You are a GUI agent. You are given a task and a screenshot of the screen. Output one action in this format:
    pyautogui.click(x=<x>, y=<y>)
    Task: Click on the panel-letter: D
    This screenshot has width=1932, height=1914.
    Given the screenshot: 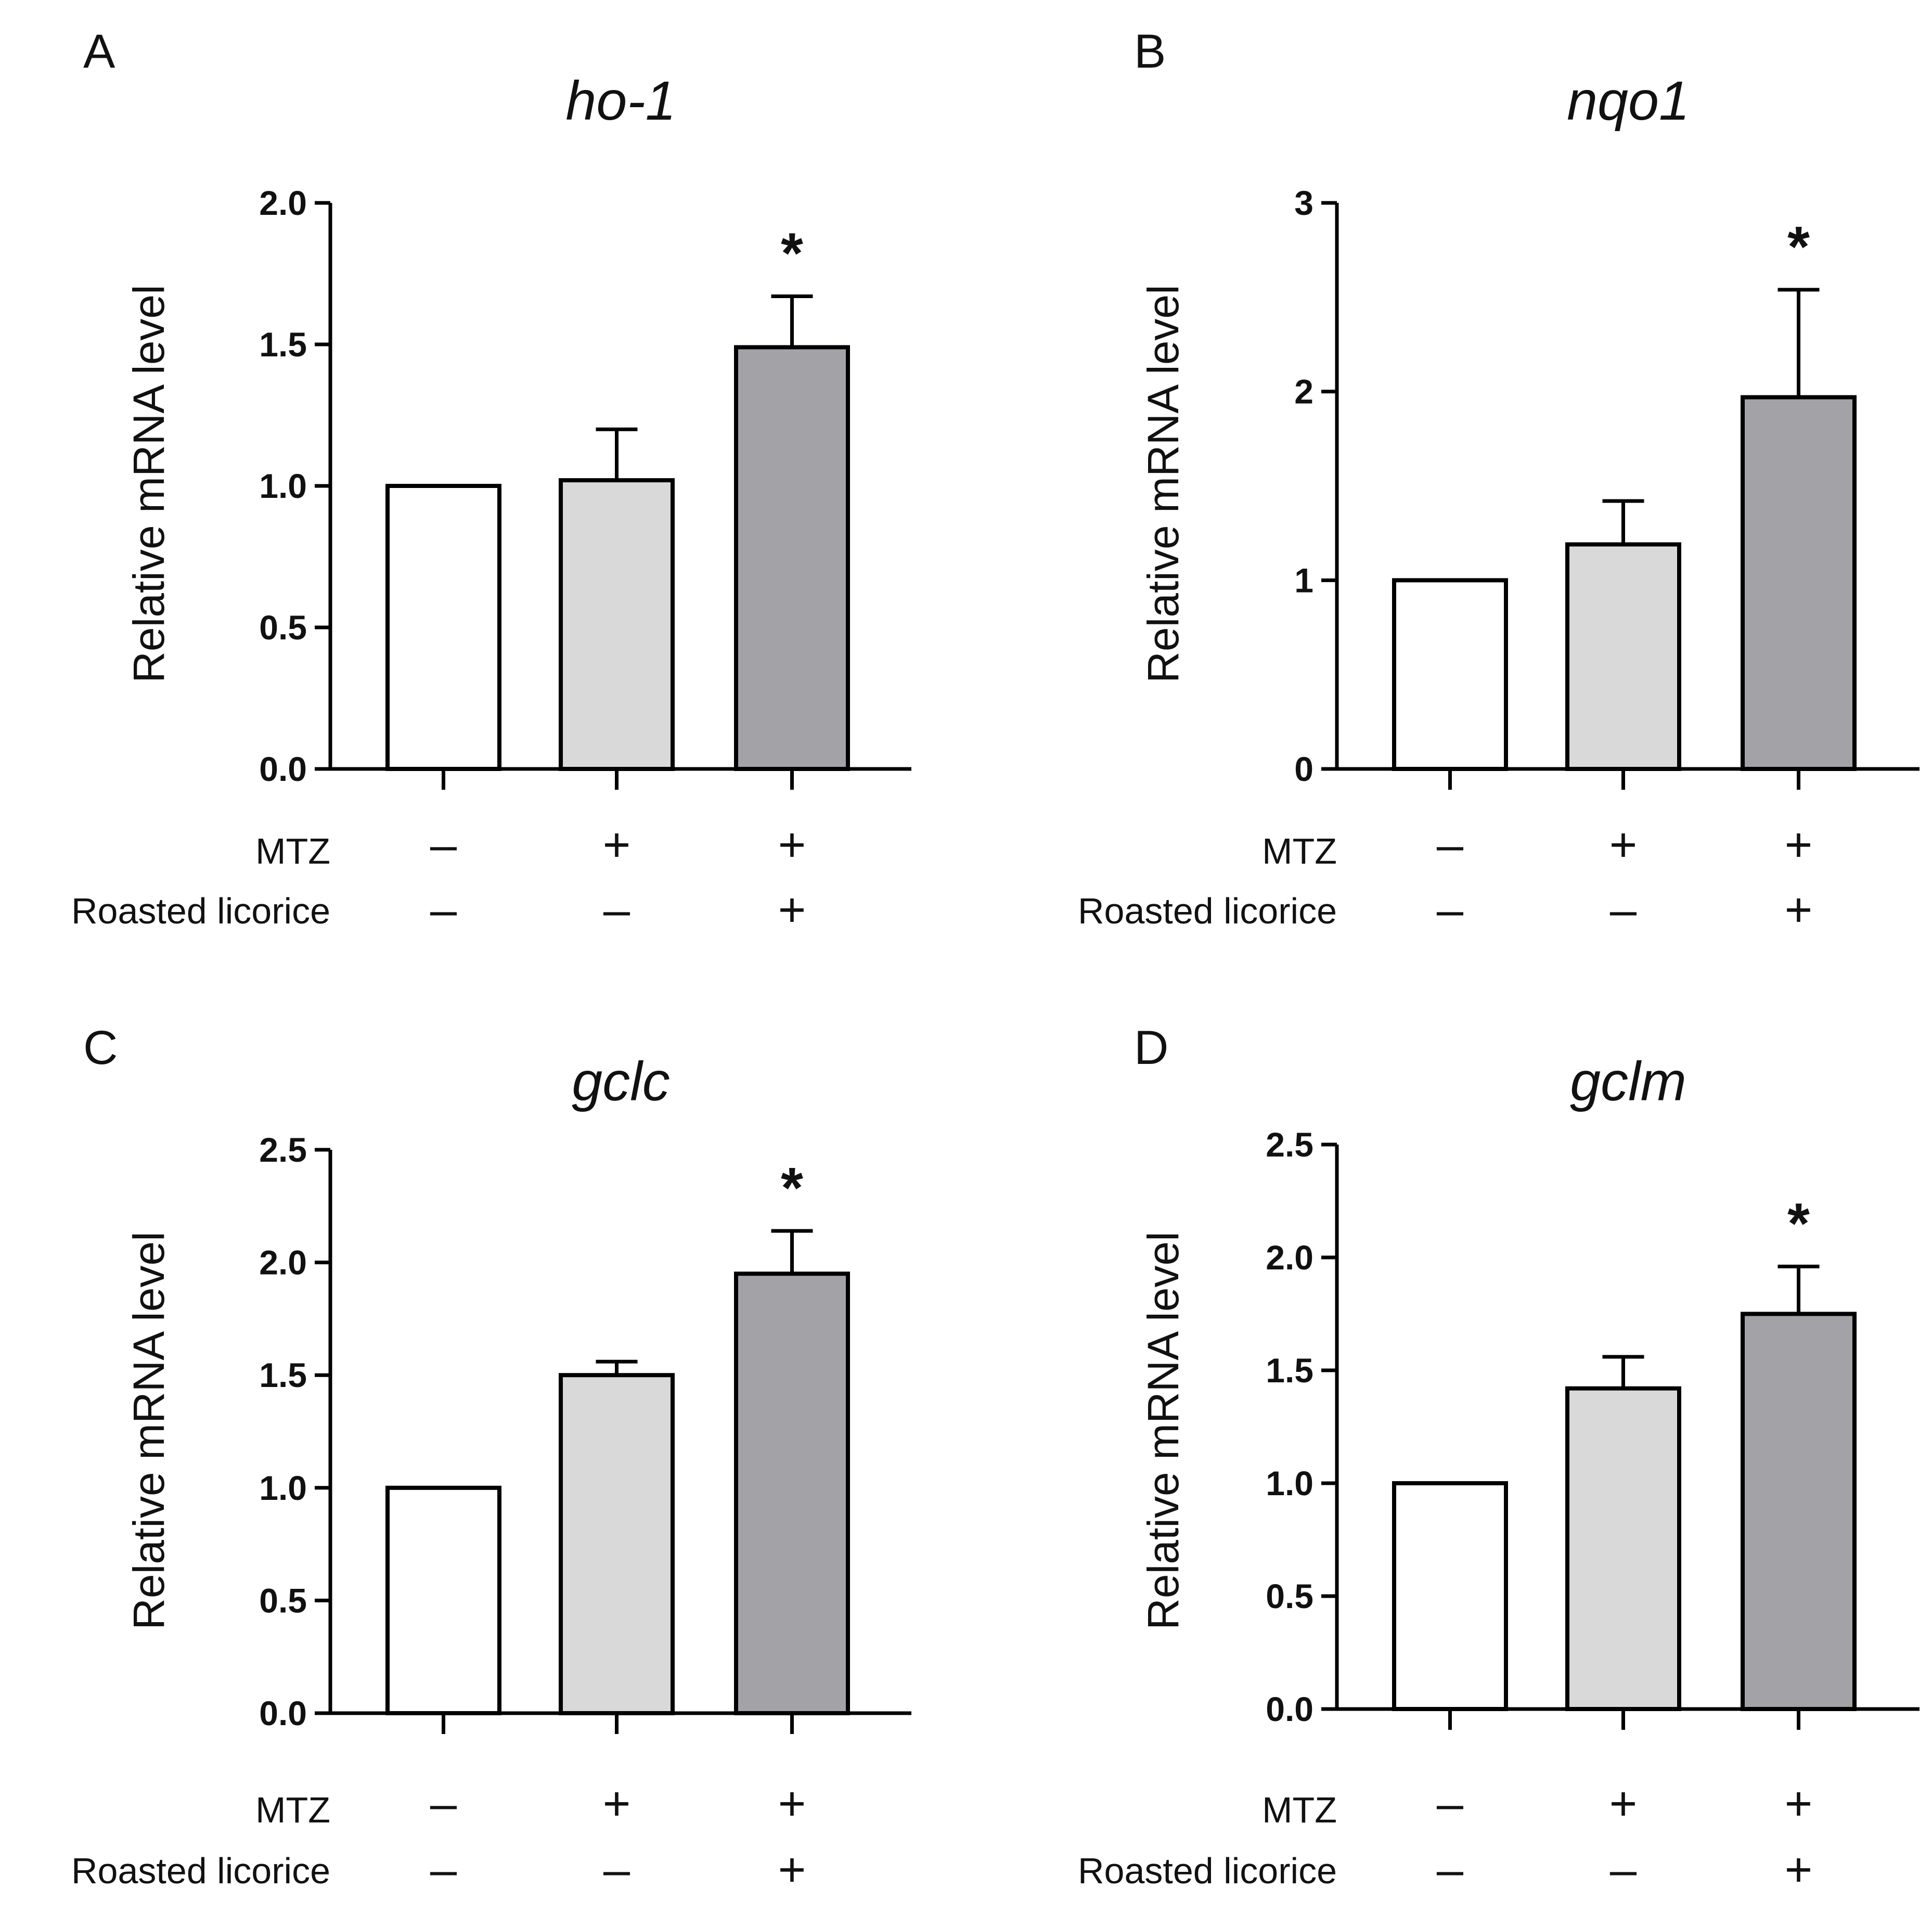 What is the action you would take?
    pyautogui.click(x=1151, y=1047)
    